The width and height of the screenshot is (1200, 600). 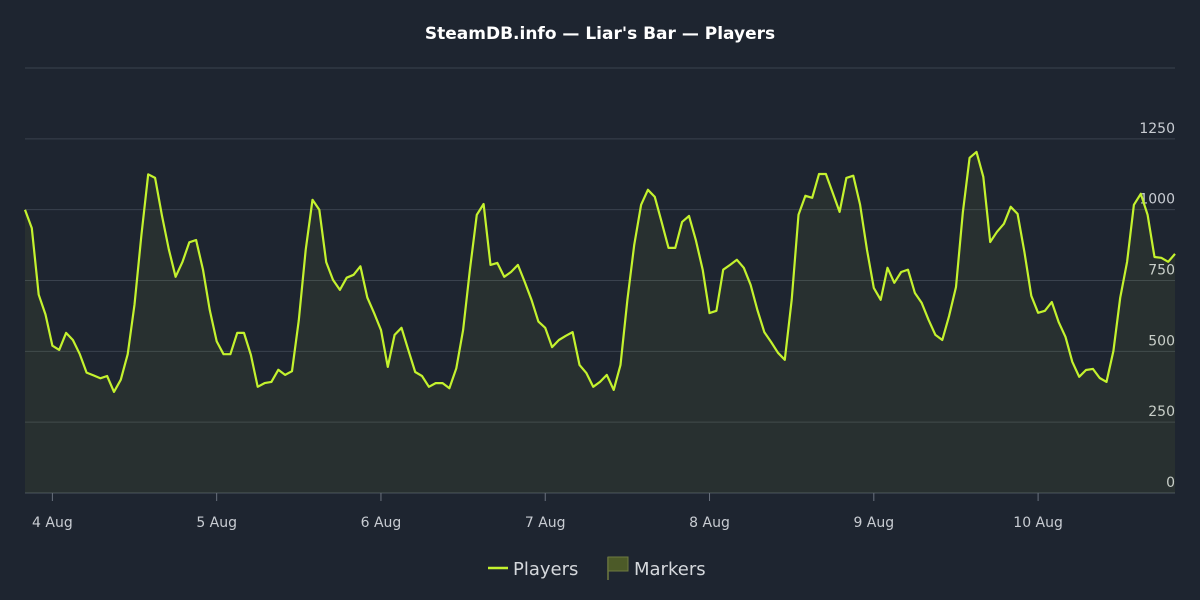 I want to click on chart-title: SteamDB.info — Liar's Bar — Players, so click(x=600, y=34).